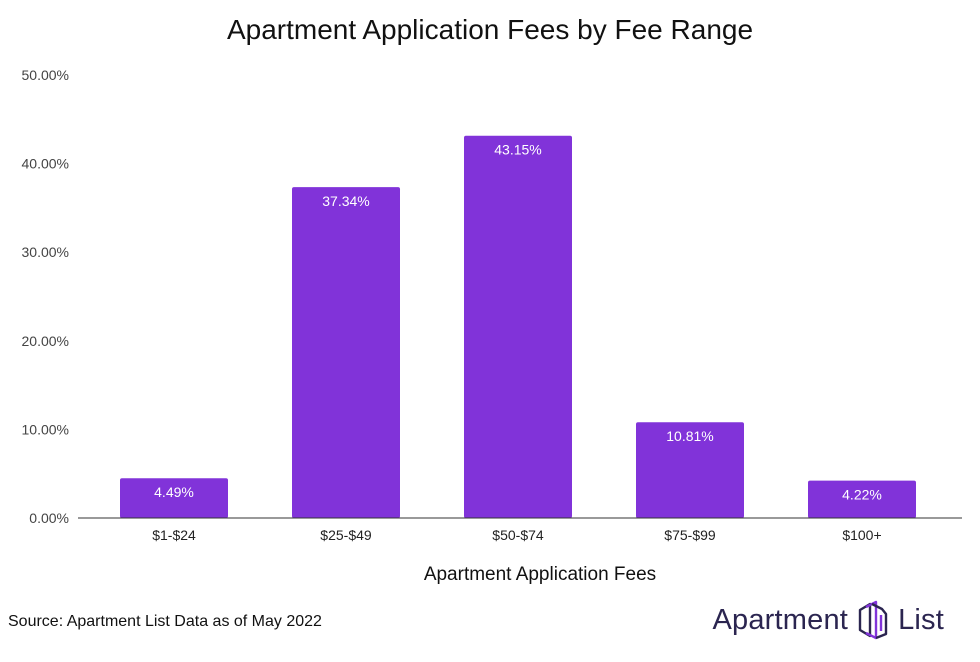  I want to click on bar-data-label: 37.34%, so click(345, 201).